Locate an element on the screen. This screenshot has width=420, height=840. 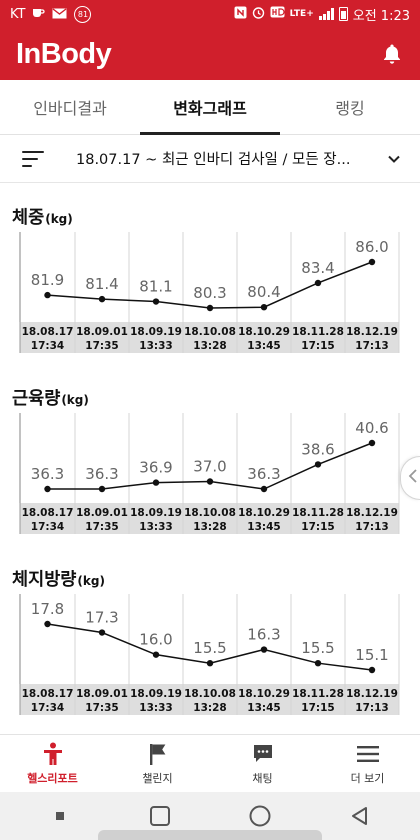
nfc-icon is located at coordinates (240, 14).